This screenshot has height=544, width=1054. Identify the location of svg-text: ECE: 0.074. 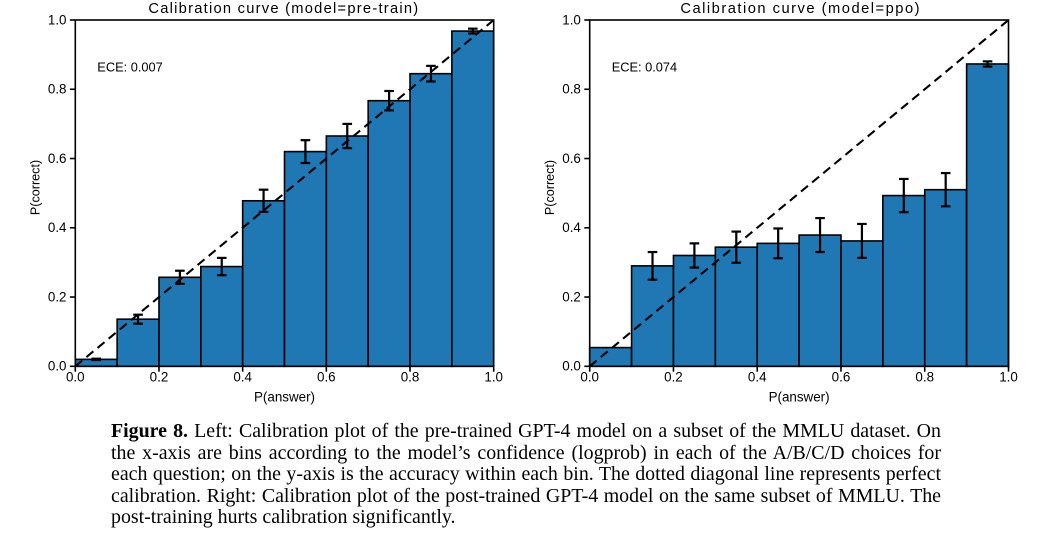
(644, 67).